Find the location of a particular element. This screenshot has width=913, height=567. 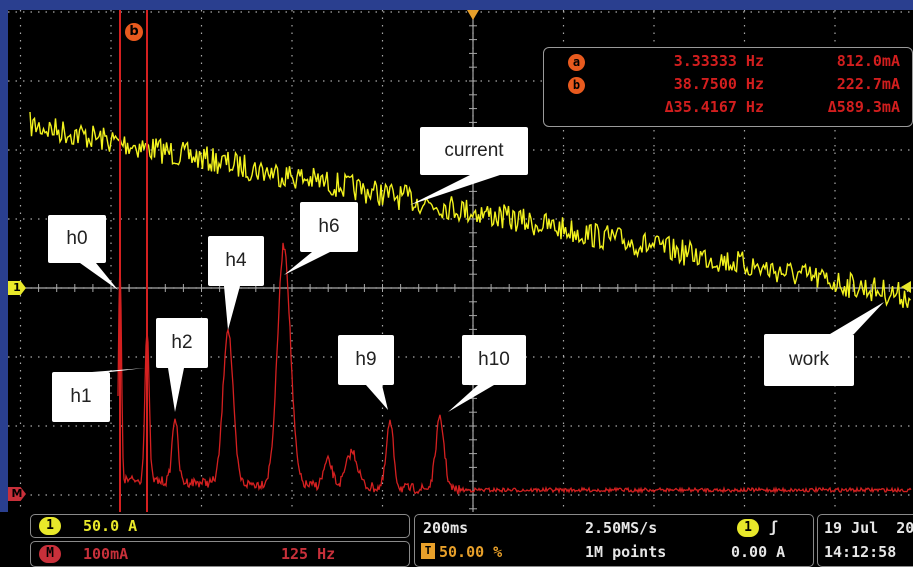

cursor-b-frequency: 38.7500 Hz is located at coordinates (718, 84).